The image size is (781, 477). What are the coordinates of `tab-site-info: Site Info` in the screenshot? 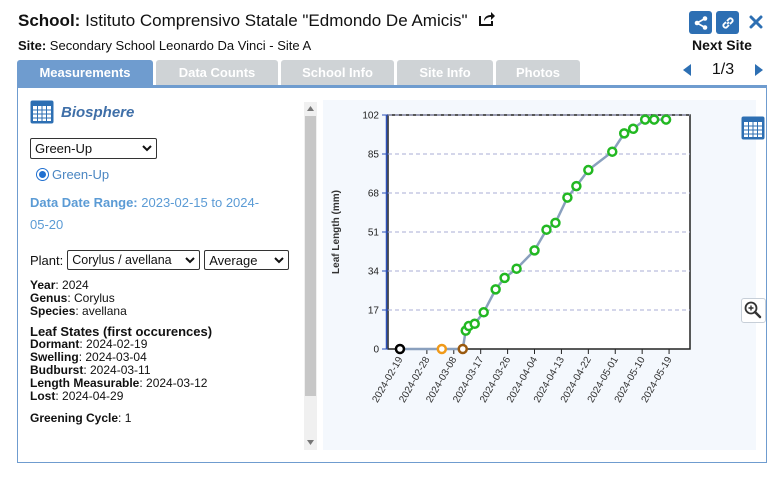 It's located at (445, 72).